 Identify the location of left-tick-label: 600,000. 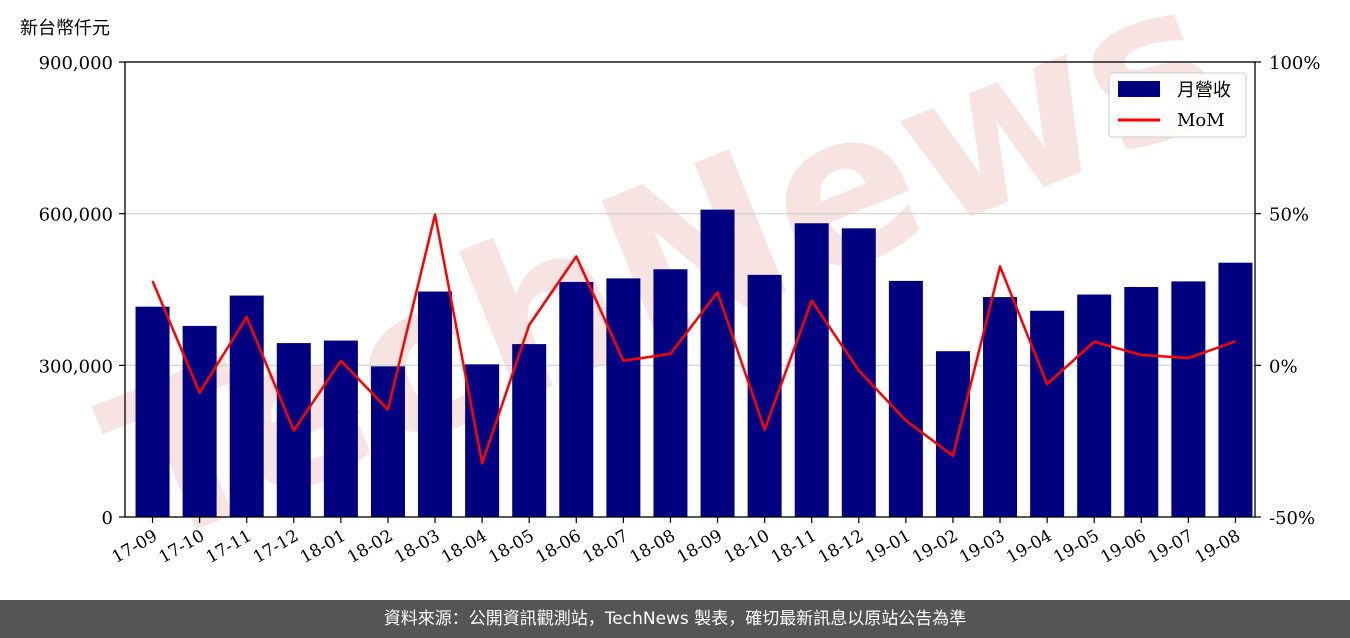
(76, 215).